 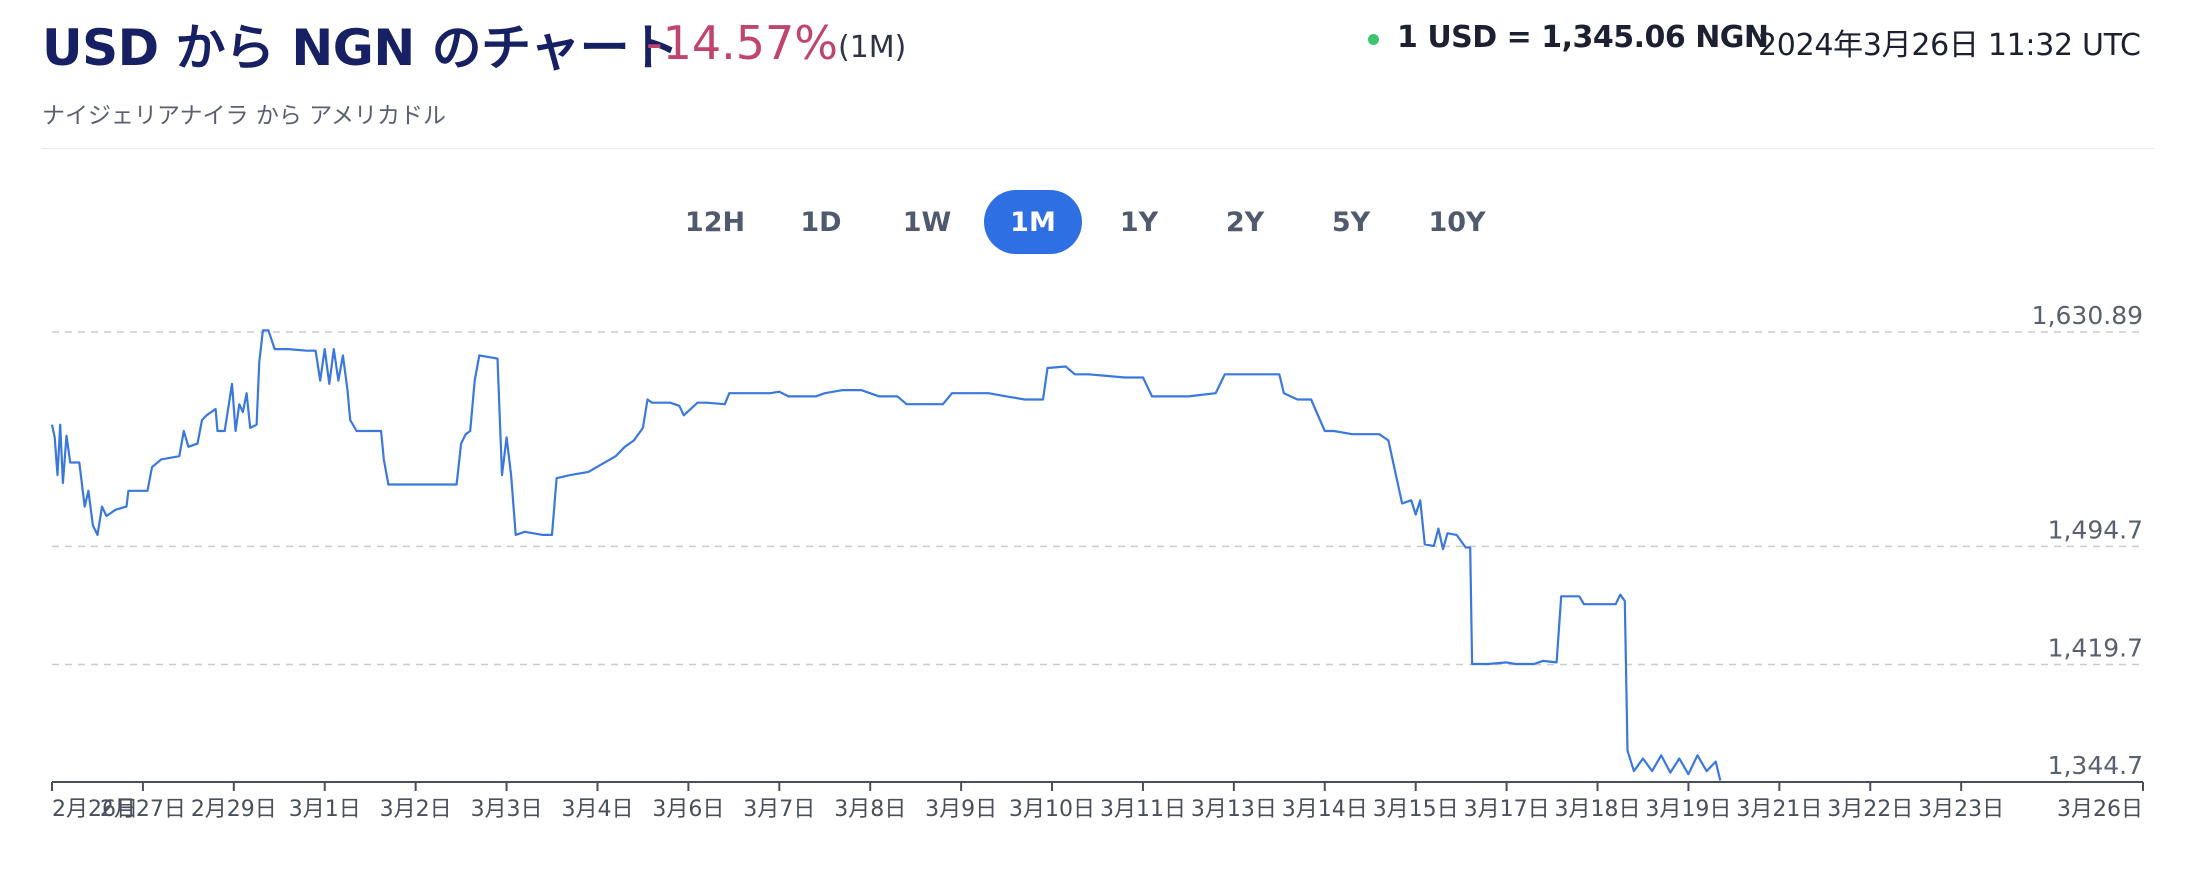 I want to click on x-tick-label: 3月21日, so click(x=1779, y=809).